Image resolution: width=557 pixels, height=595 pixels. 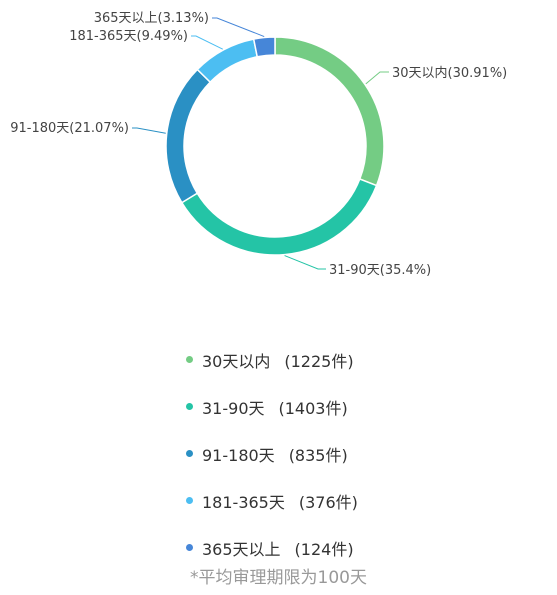 What do you see at coordinates (272, 359) in the screenshot?
I see `legend-item-0: 30天以内 (1225件)` at bounding box center [272, 359].